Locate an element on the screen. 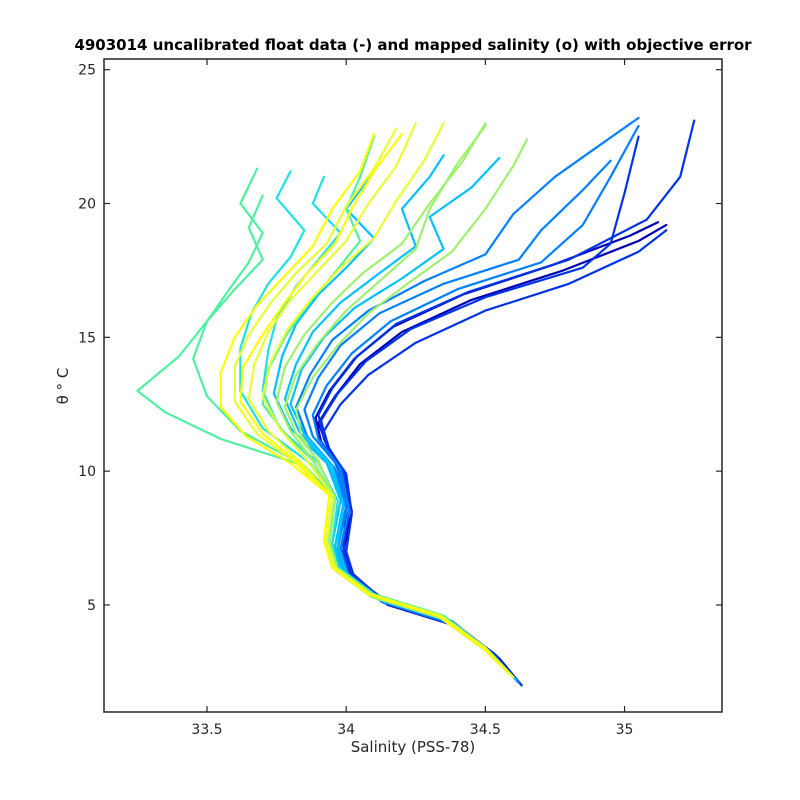 The height and width of the screenshot is (800, 800). y-axis-label: θ ° C is located at coordinates (63, 386).